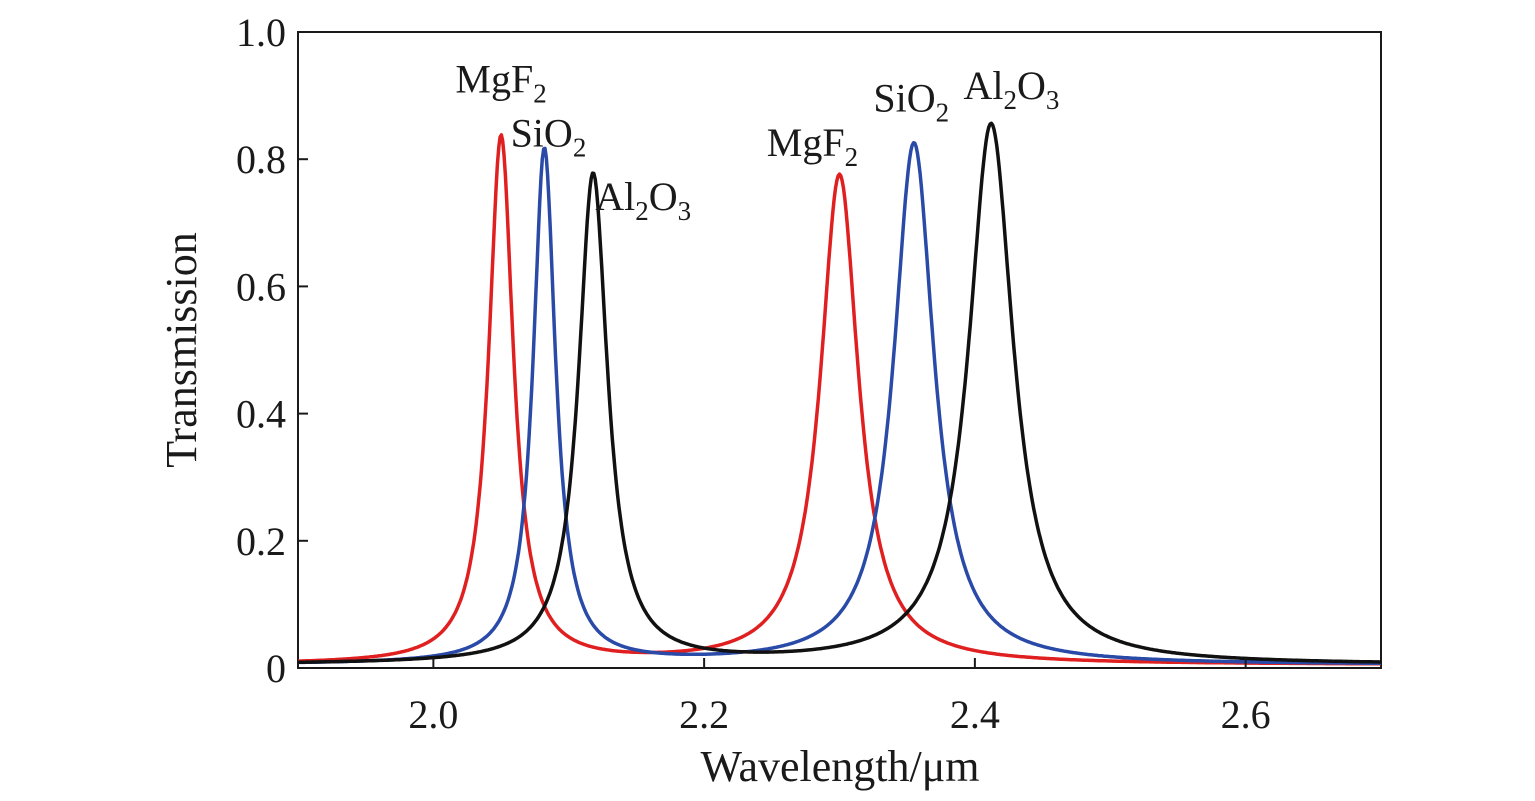 This screenshot has width=1535, height=801. I want to click on y-tick-label: 0.2, so click(261, 541).